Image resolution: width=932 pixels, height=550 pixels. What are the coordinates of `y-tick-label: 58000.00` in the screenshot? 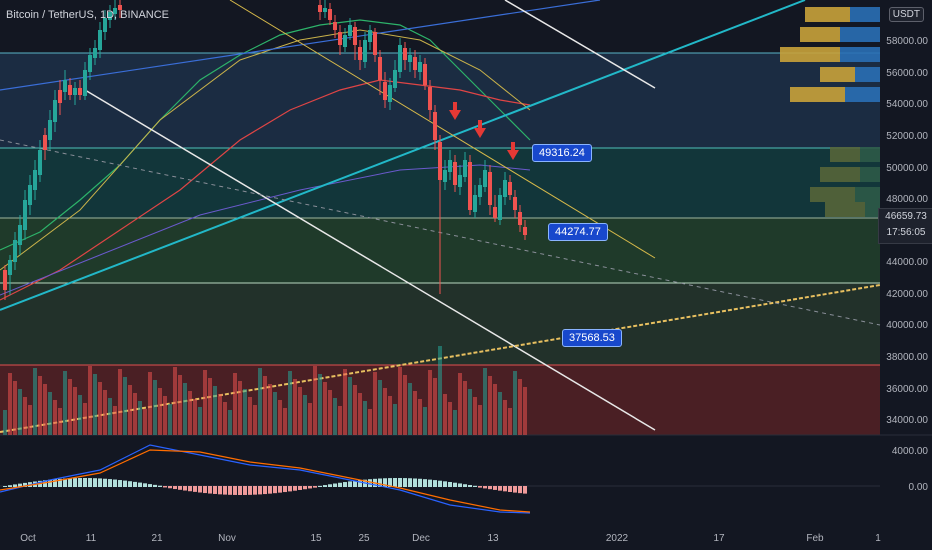 It's located at (907, 41).